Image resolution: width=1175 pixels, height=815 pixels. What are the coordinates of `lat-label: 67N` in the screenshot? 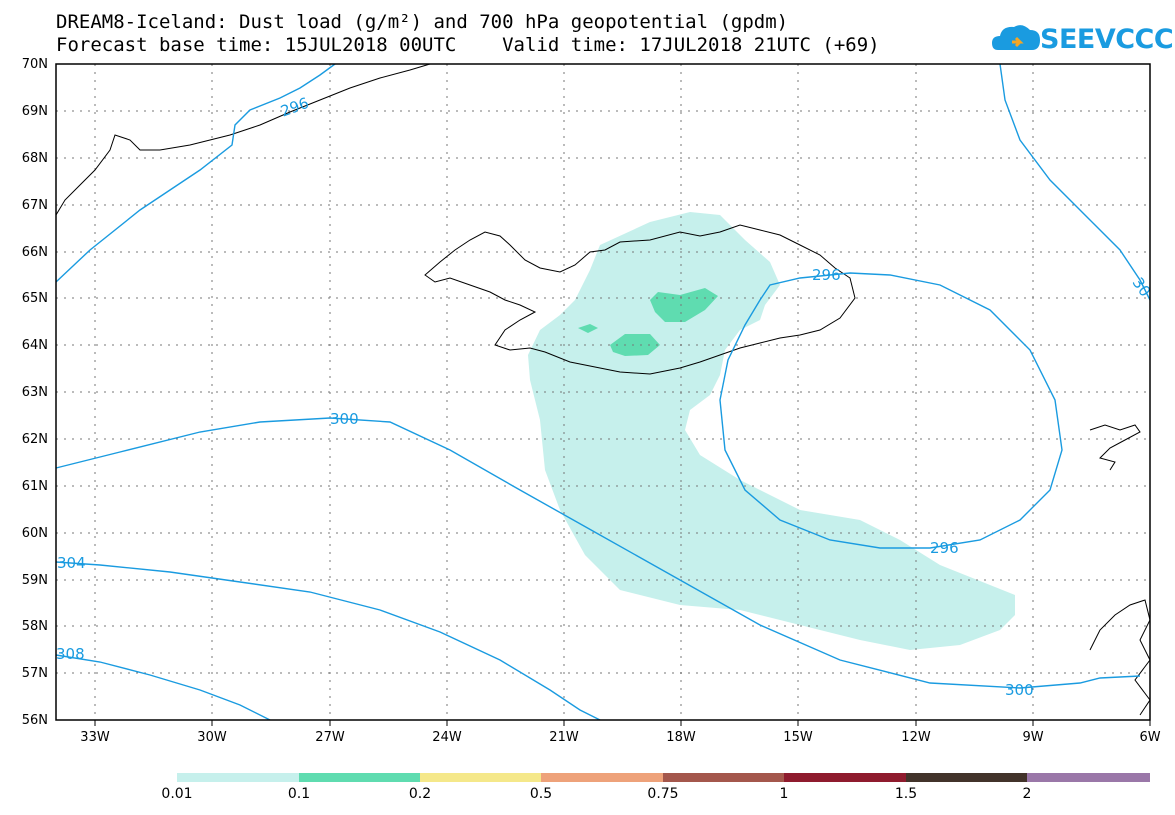 It's located at (34, 205).